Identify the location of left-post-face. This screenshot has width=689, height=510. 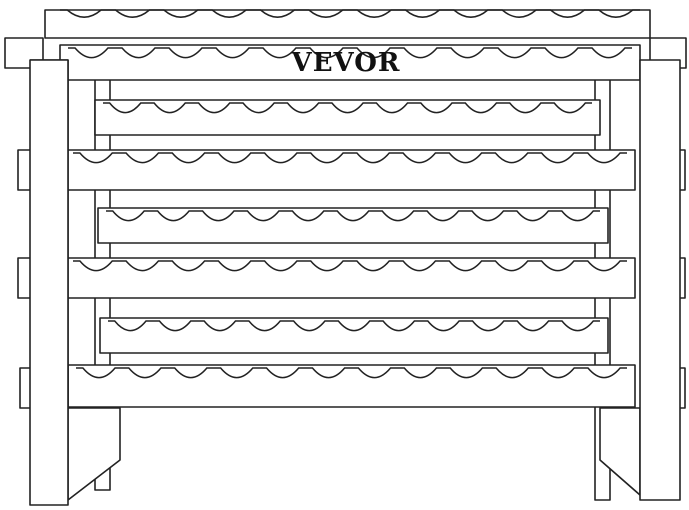
(49, 282).